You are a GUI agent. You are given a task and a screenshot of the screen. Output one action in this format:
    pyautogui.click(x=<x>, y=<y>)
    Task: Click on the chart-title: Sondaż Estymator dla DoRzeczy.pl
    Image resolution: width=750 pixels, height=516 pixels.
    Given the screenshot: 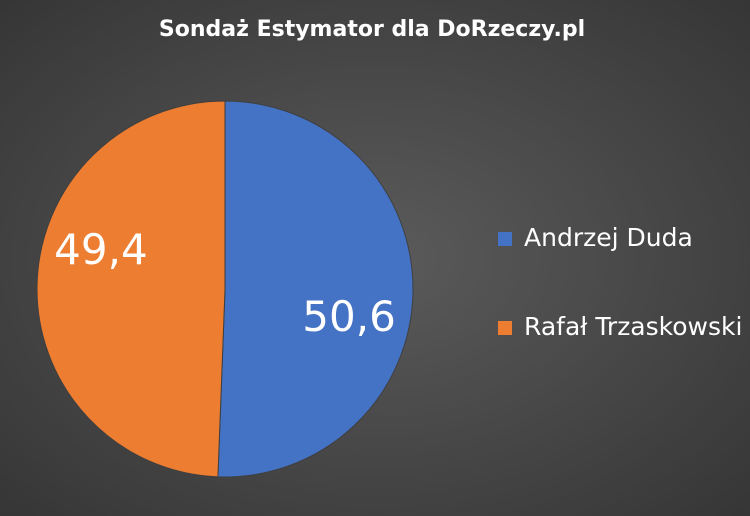 What is the action you would take?
    pyautogui.click(x=372, y=29)
    